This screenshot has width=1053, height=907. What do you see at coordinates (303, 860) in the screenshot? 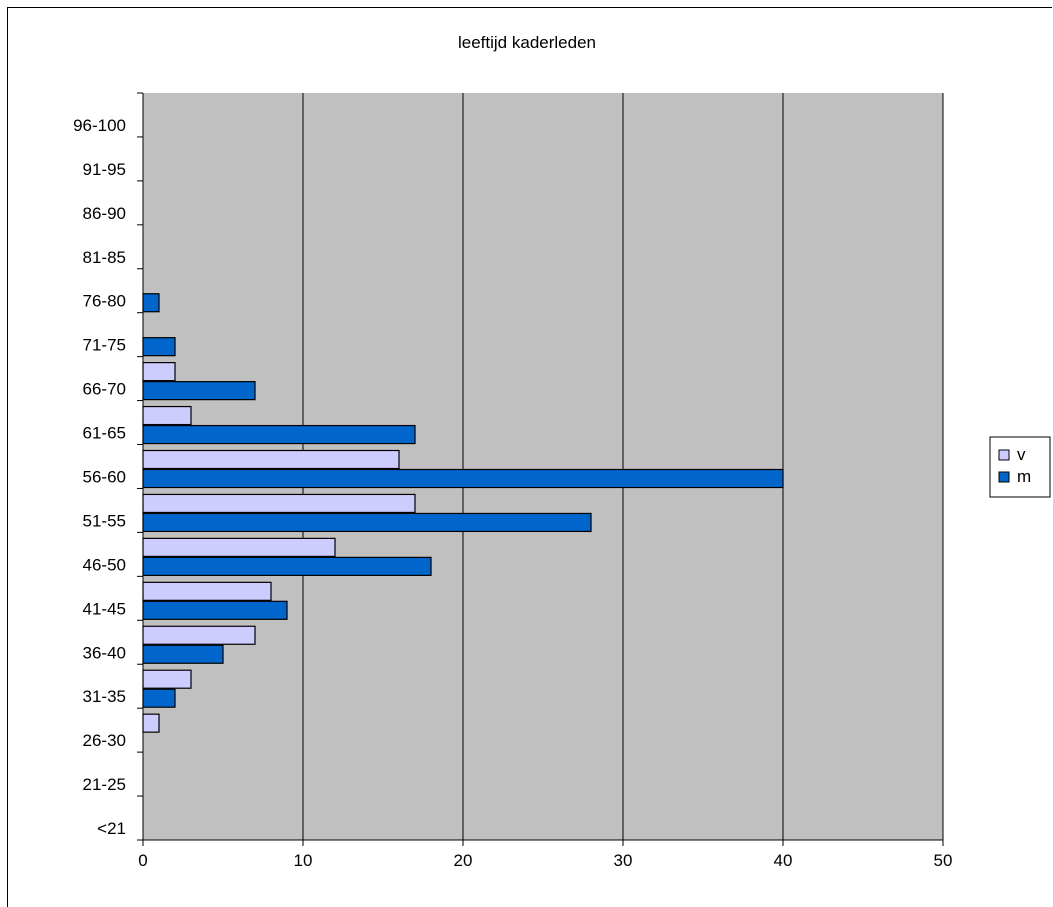
I see `x-tick-label: 10` at bounding box center [303, 860].